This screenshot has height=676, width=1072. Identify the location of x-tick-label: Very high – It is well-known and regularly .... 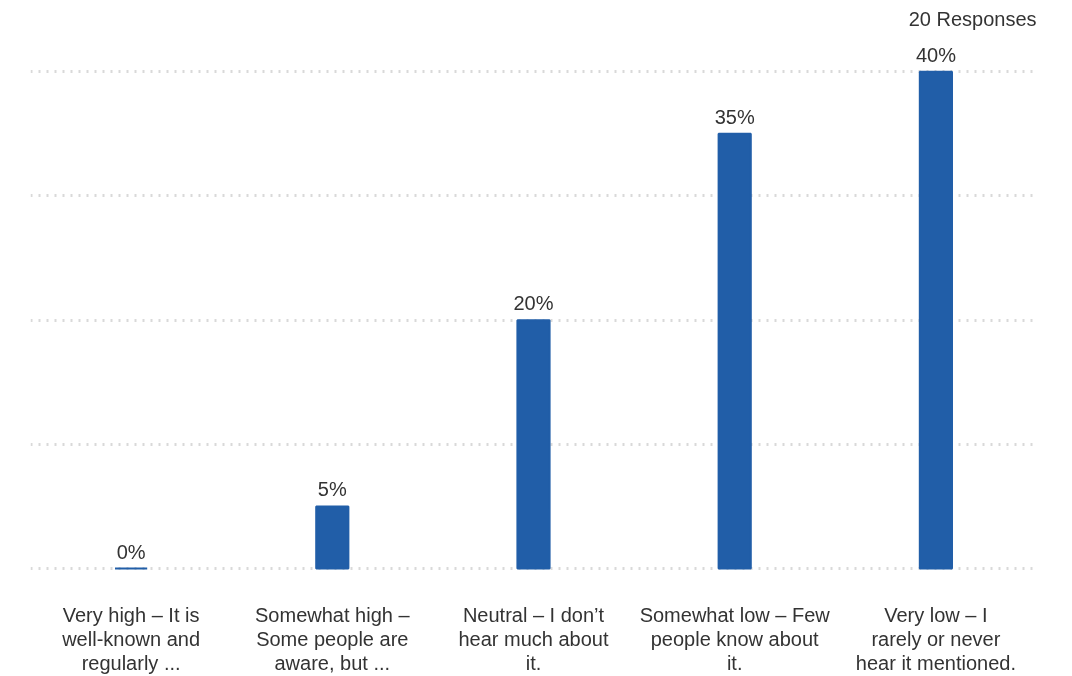
(131, 638).